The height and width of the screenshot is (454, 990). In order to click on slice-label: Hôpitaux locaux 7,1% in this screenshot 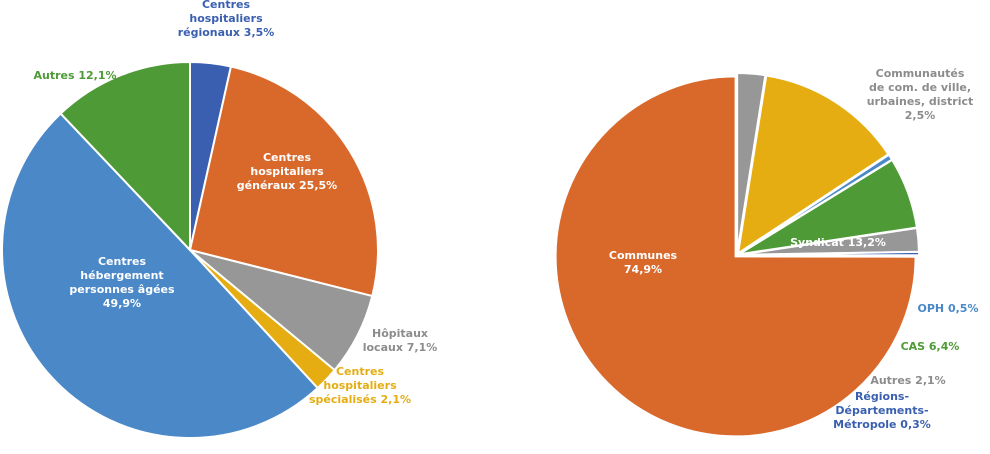, I will do `click(400, 340)`.